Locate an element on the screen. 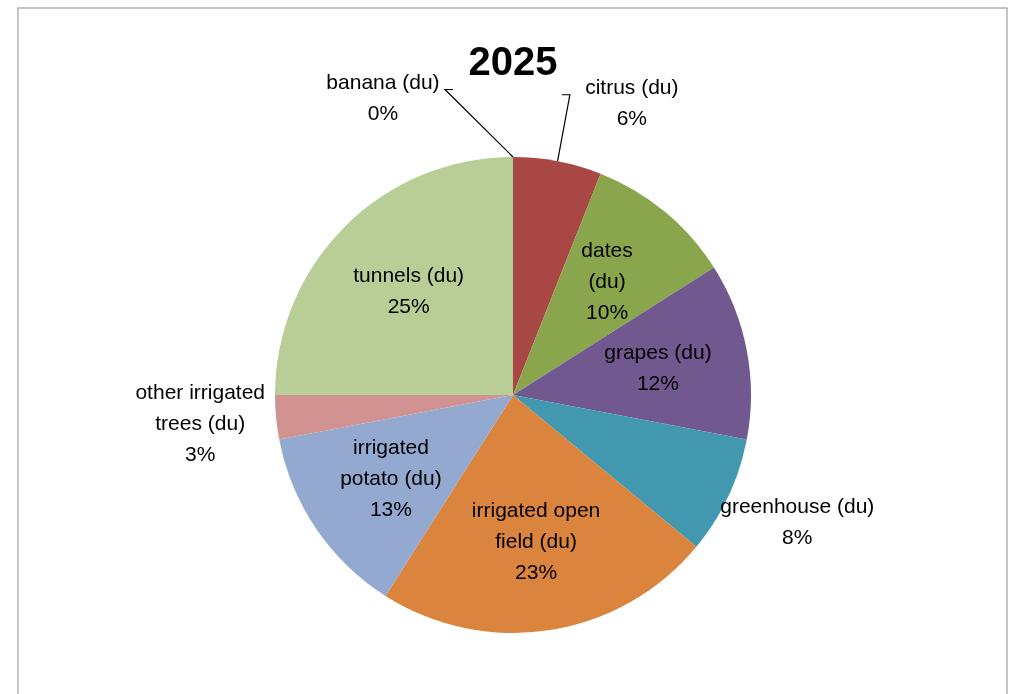 The height and width of the screenshot is (694, 1009). data-label: 12% is located at coordinates (657, 382).